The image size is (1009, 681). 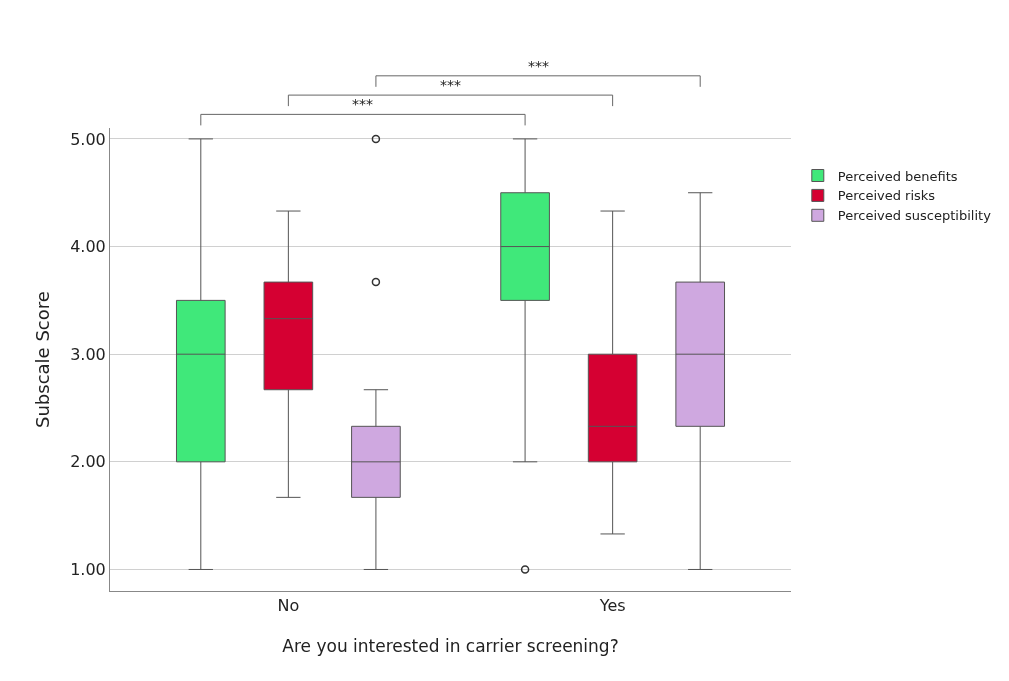 I want to click on y-tick-label: 3.00, so click(x=88, y=354).